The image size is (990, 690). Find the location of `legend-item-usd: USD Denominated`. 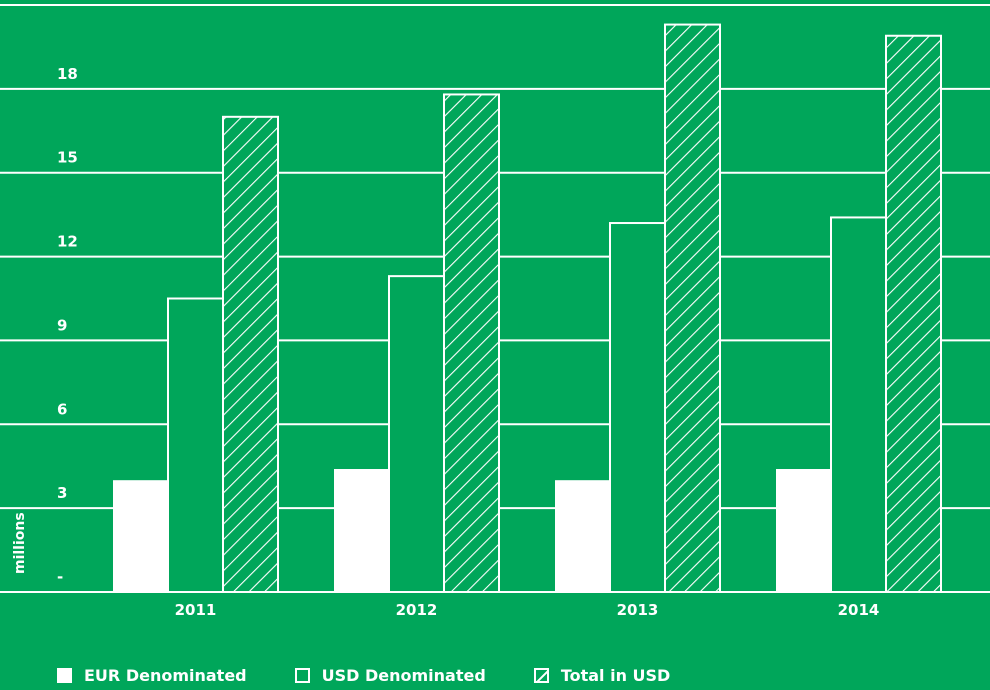

legend-item-usd: USD Denominated is located at coordinates (390, 675).